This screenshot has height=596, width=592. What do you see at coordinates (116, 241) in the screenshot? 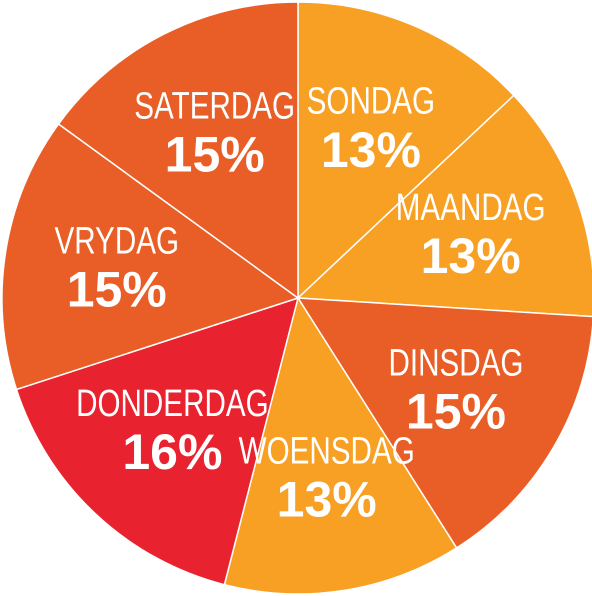
I see `slice-label: VRYDAG` at bounding box center [116, 241].